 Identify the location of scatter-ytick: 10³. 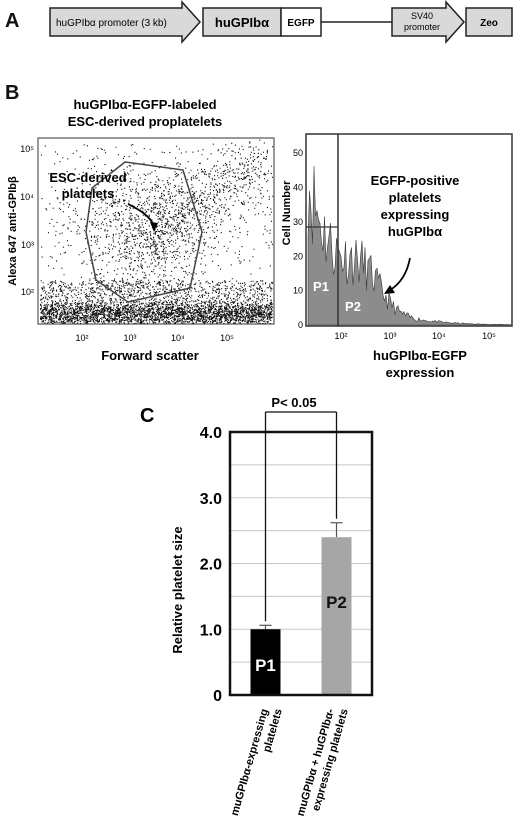
(27, 245).